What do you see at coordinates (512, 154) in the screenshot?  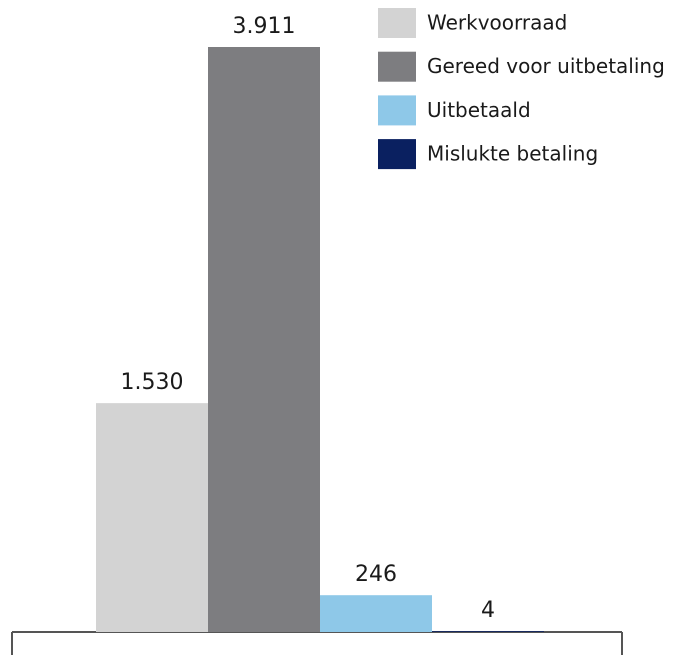 I see `legend-label: Mislukte betaling` at bounding box center [512, 154].